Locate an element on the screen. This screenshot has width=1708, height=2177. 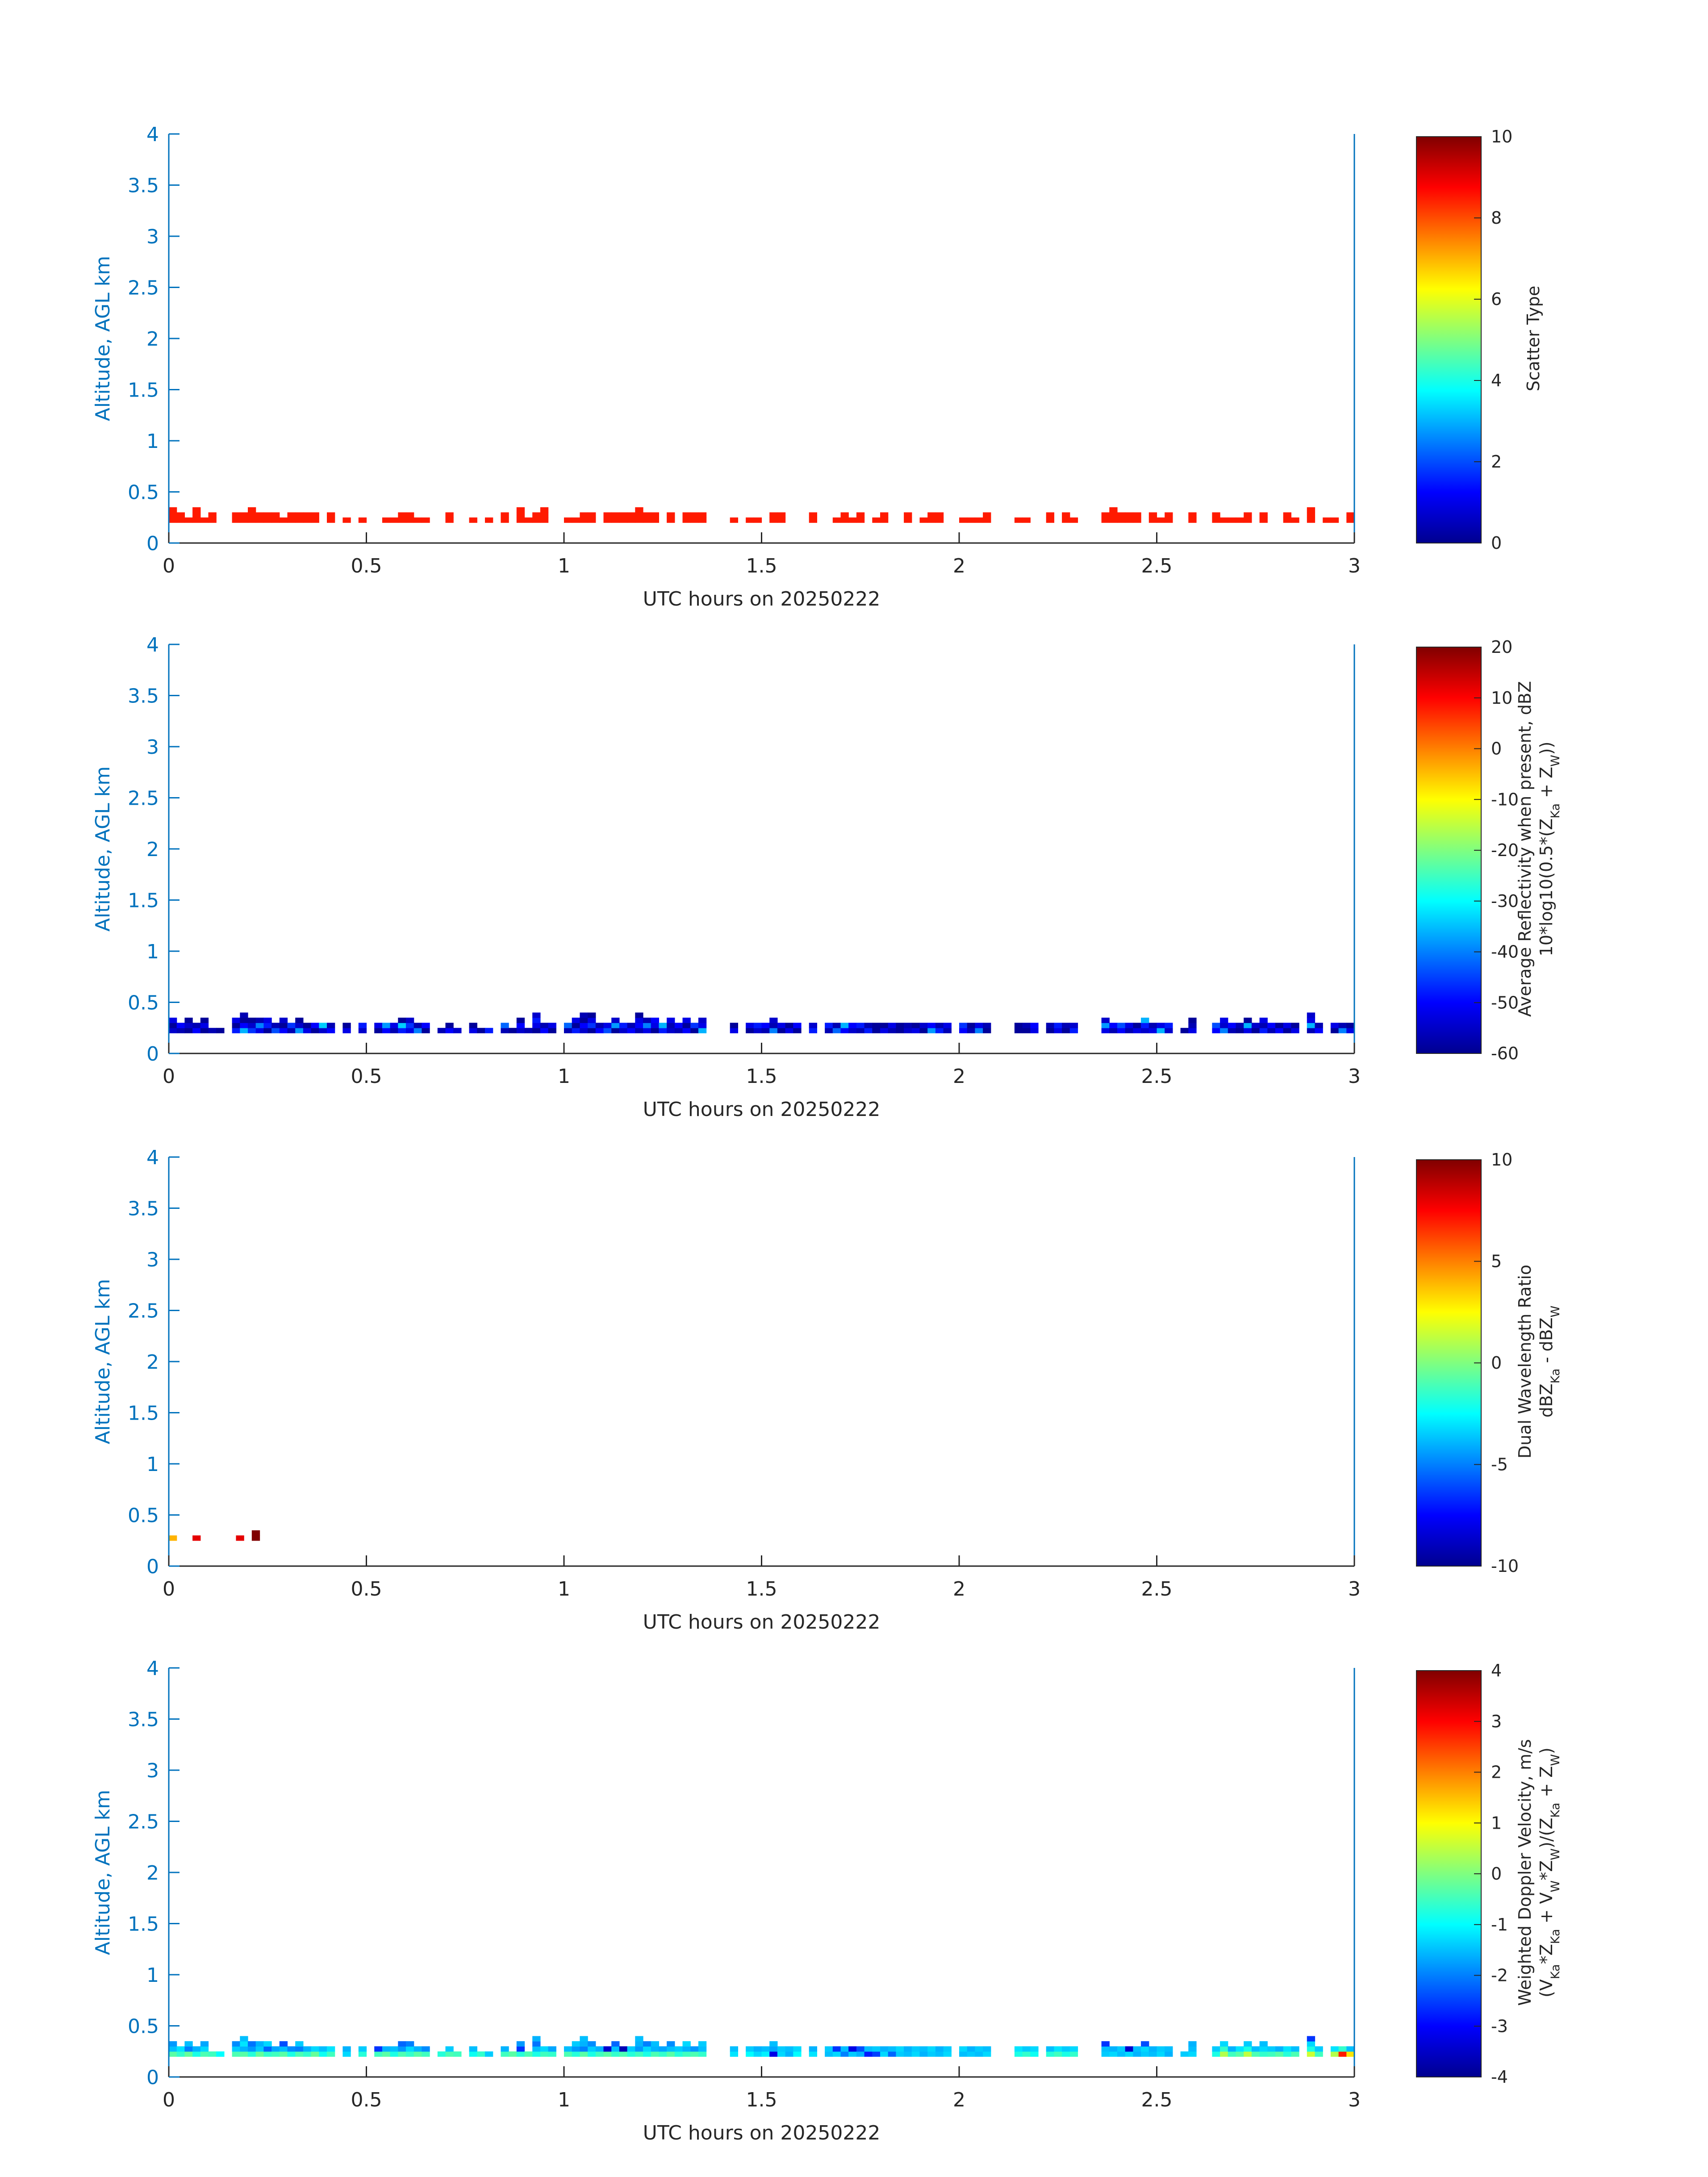
x-tick-label: 2.5 is located at coordinates (1157, 1589).